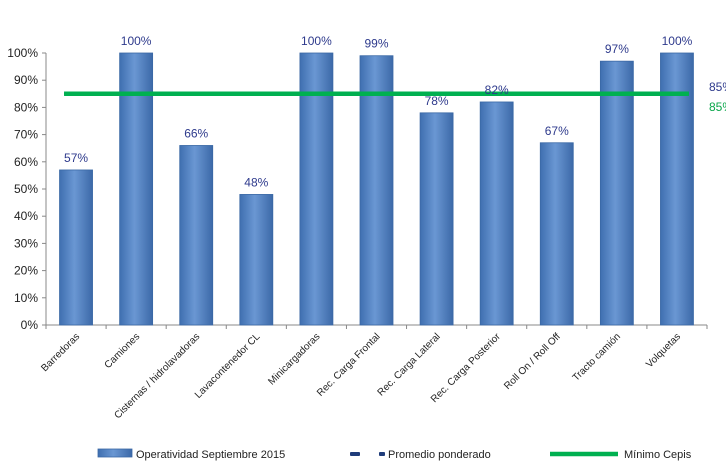  What do you see at coordinates (597, 357) in the screenshot?
I see `category-label: Tracto camión` at bounding box center [597, 357].